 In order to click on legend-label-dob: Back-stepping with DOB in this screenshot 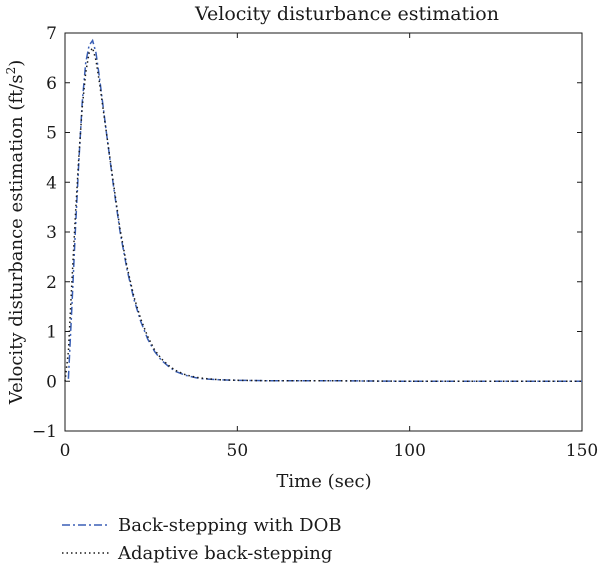, I will do `click(230, 525)`.